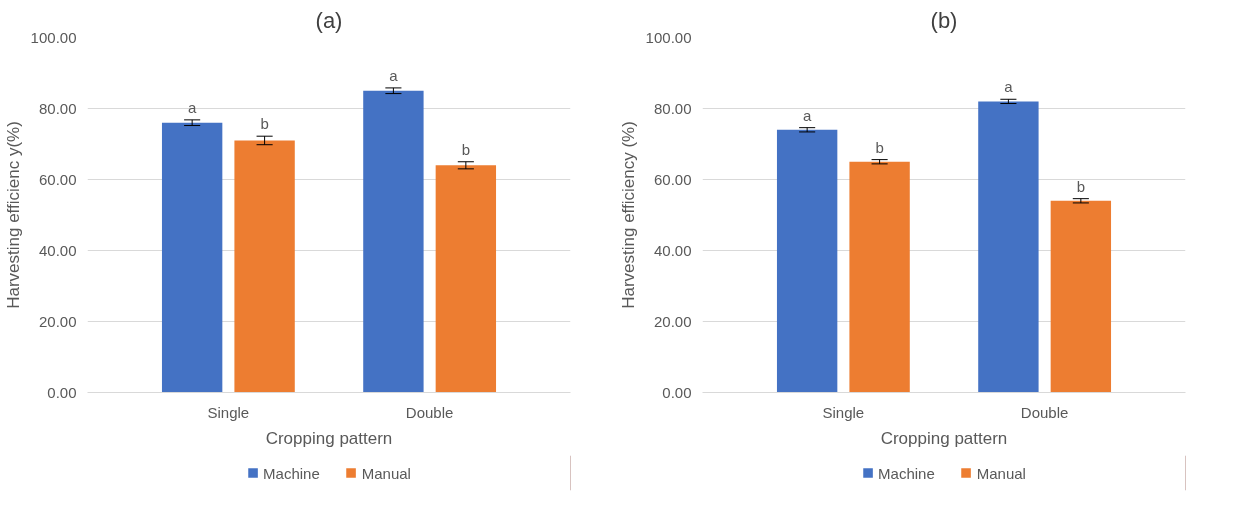 This screenshot has height=508, width=1237. What do you see at coordinates (628, 215) in the screenshot?
I see `y-axis-title: Harvesting efficiency (%)` at bounding box center [628, 215].